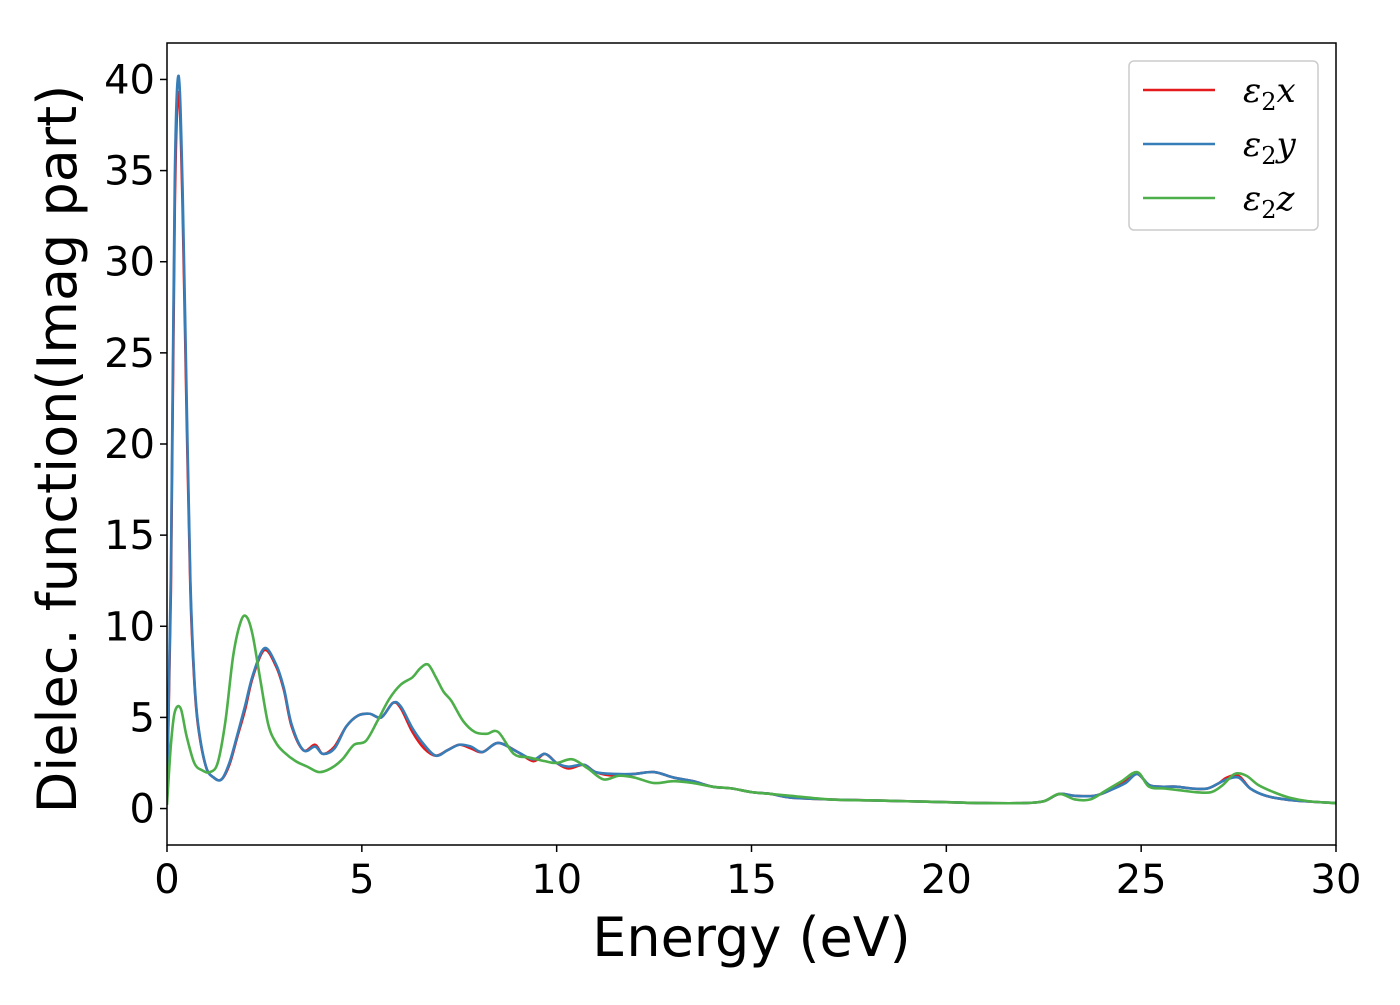 Image resolution: width=1400 pixels, height=1005 pixels. Describe the element at coordinates (129, 536) in the screenshot. I see `y-tick-label: 15` at that location.